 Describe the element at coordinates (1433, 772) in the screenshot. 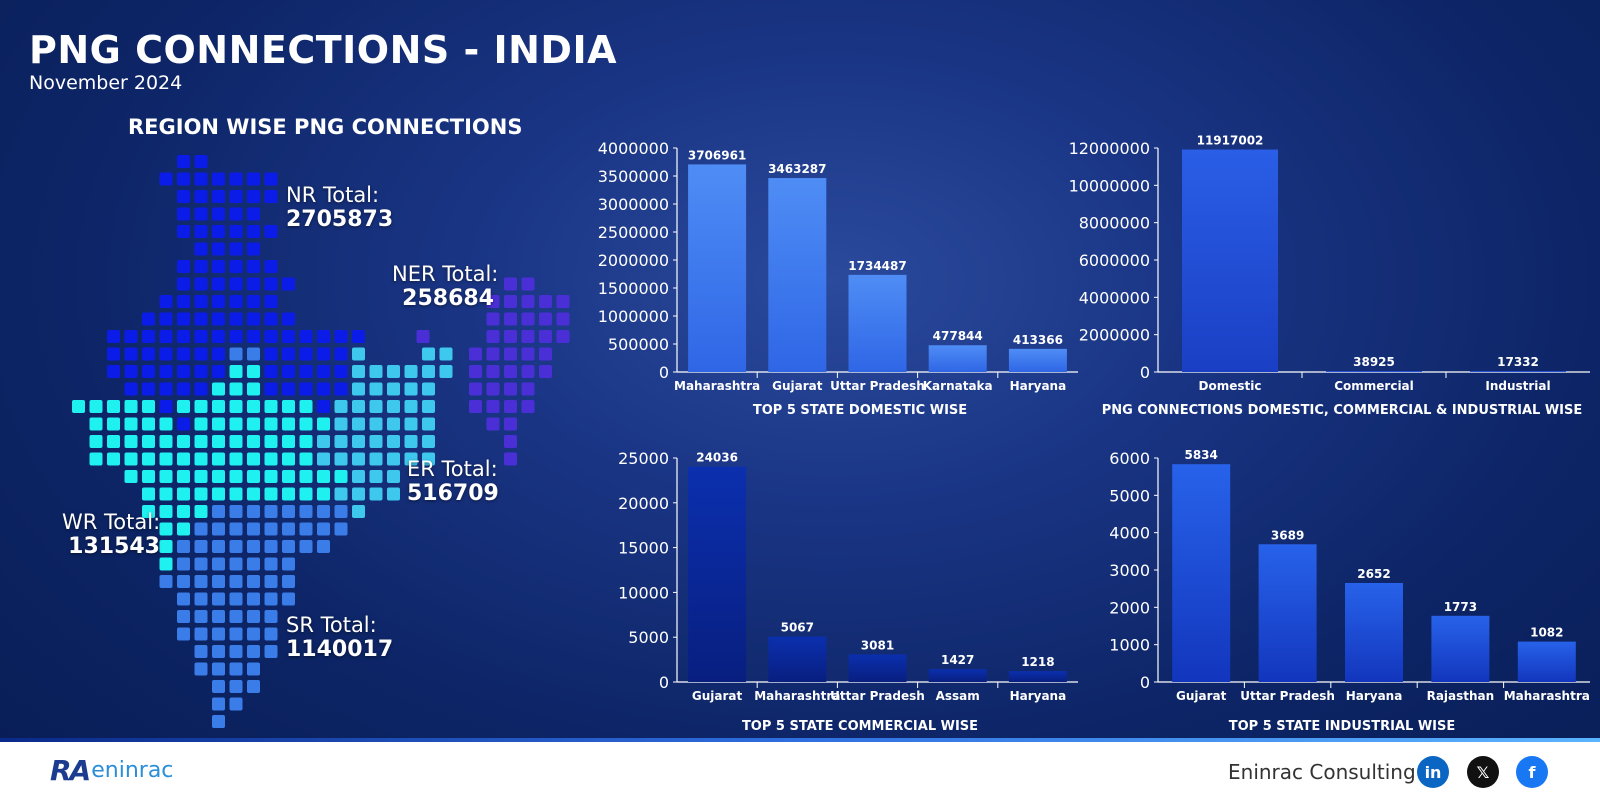

I see `linkedin-icon: in` at that location.